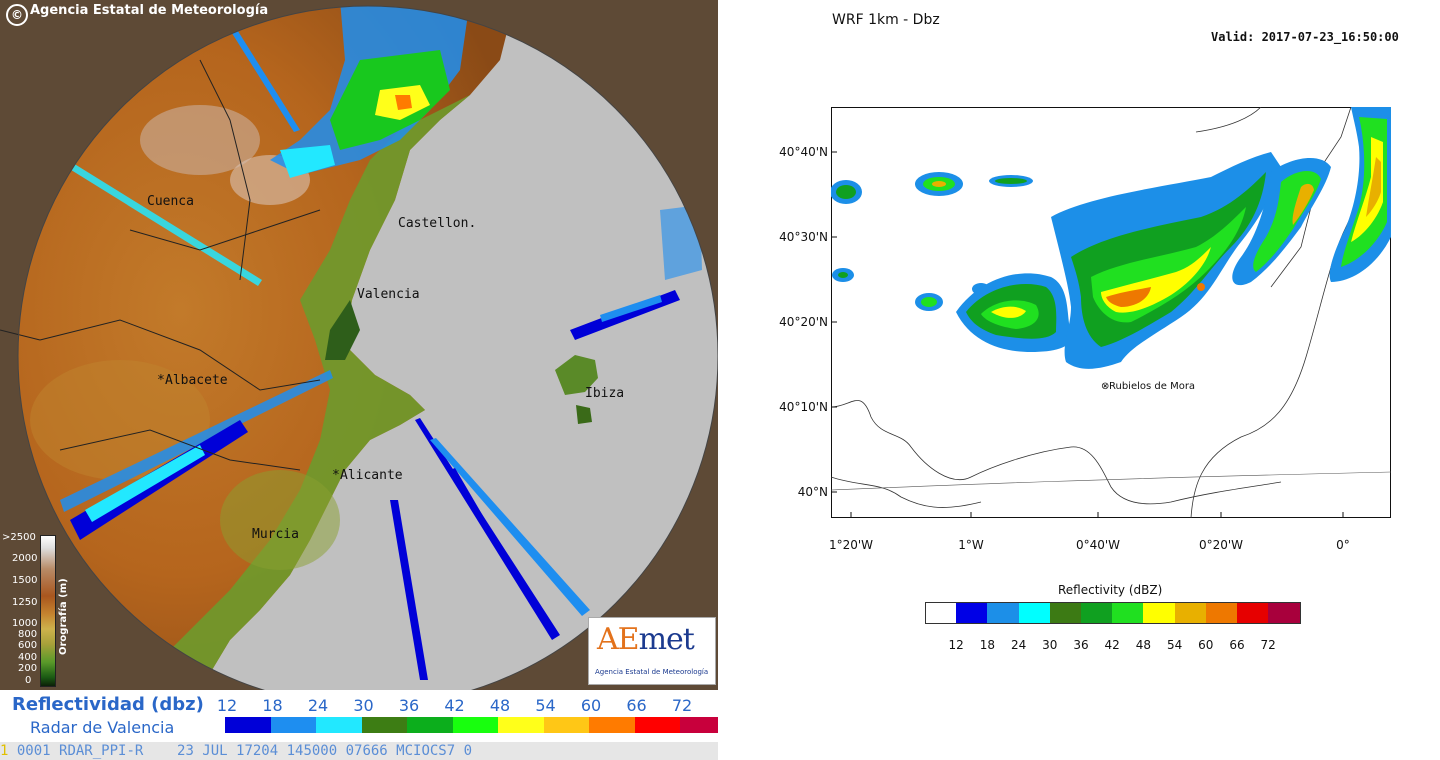  What do you see at coordinates (275, 534) in the screenshot?
I see `city-label-murcia: Murcia` at bounding box center [275, 534].